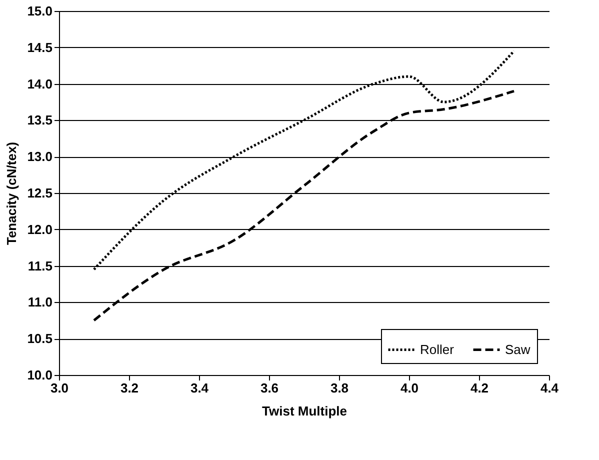 This screenshot has width=599, height=460. What do you see at coordinates (39, 229) in the screenshot?
I see `y-tick-label: 12.0` at bounding box center [39, 229].